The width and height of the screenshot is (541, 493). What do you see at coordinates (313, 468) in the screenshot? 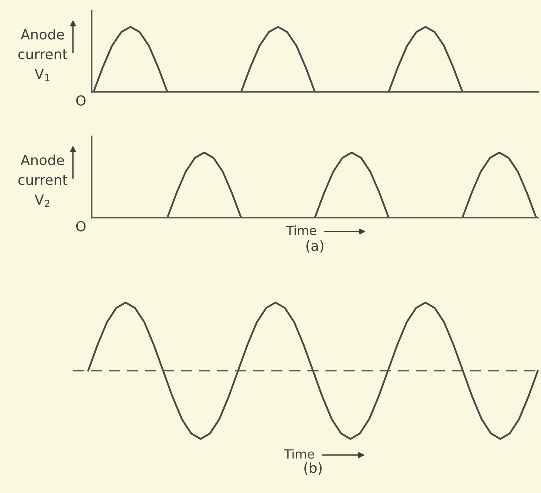
I see `text: (b)` at bounding box center [313, 468].